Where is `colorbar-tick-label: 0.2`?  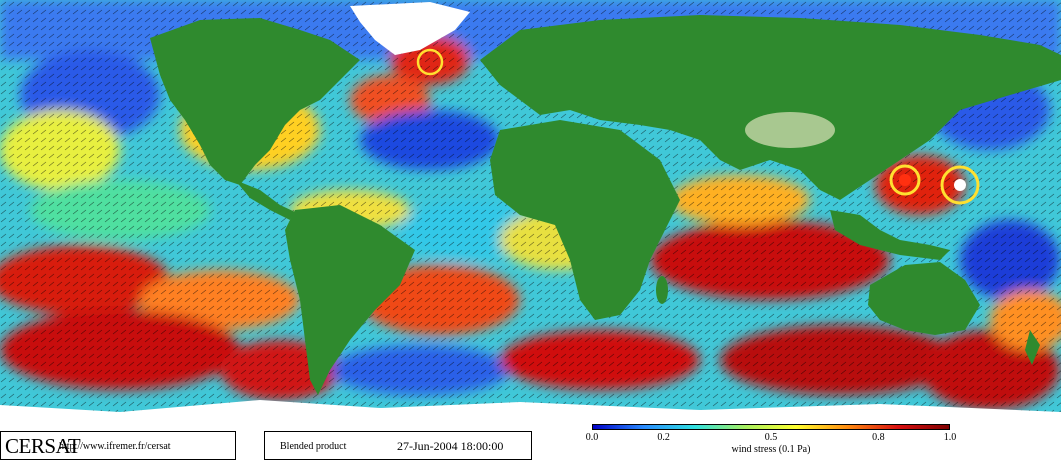
colorbar-tick-label: 0.2 is located at coordinates (663, 437).